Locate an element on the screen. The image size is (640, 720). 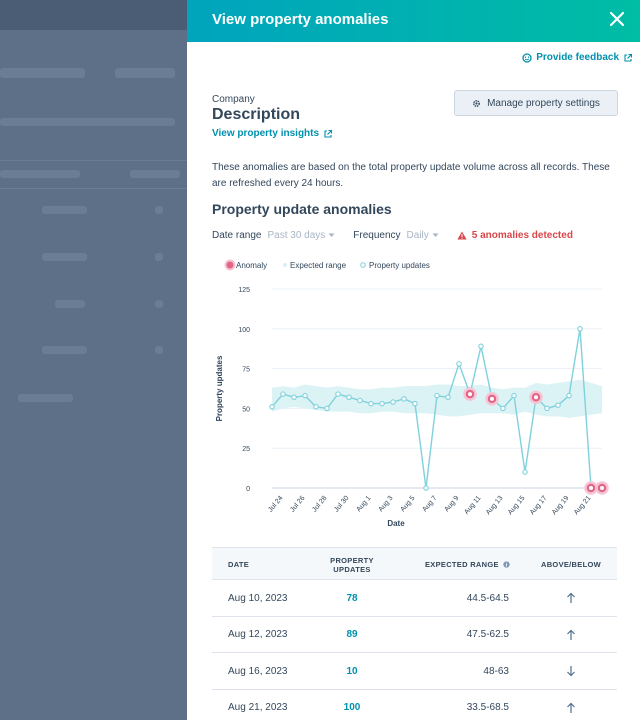
header-updates-line2: UPDATES is located at coordinates (352, 569).